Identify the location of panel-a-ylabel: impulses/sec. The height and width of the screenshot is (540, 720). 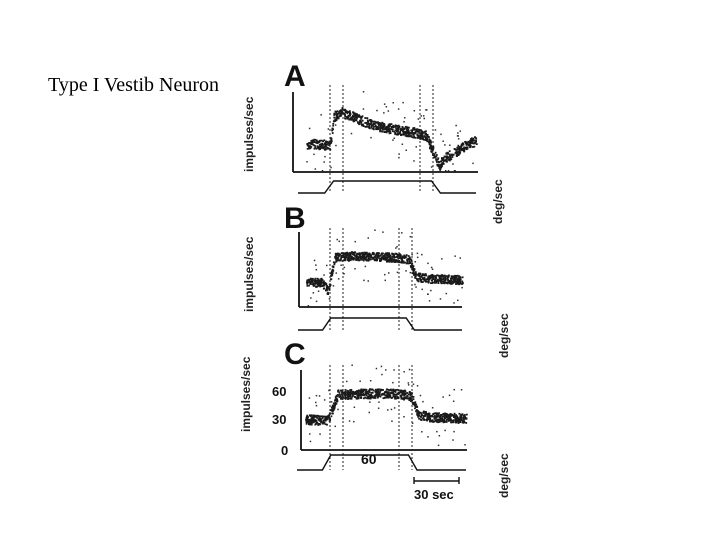
(249, 134).